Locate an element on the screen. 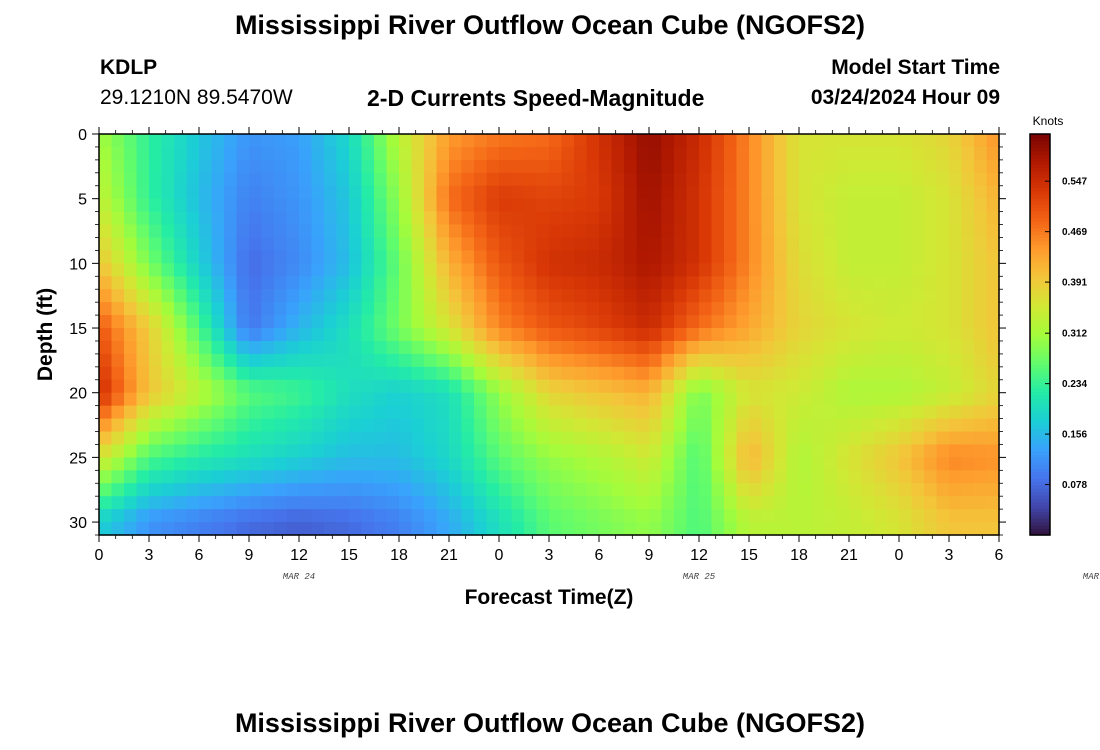 Image resolution: width=1100 pixels, height=750 pixels. x-tick-label: 0 is located at coordinates (499, 555).